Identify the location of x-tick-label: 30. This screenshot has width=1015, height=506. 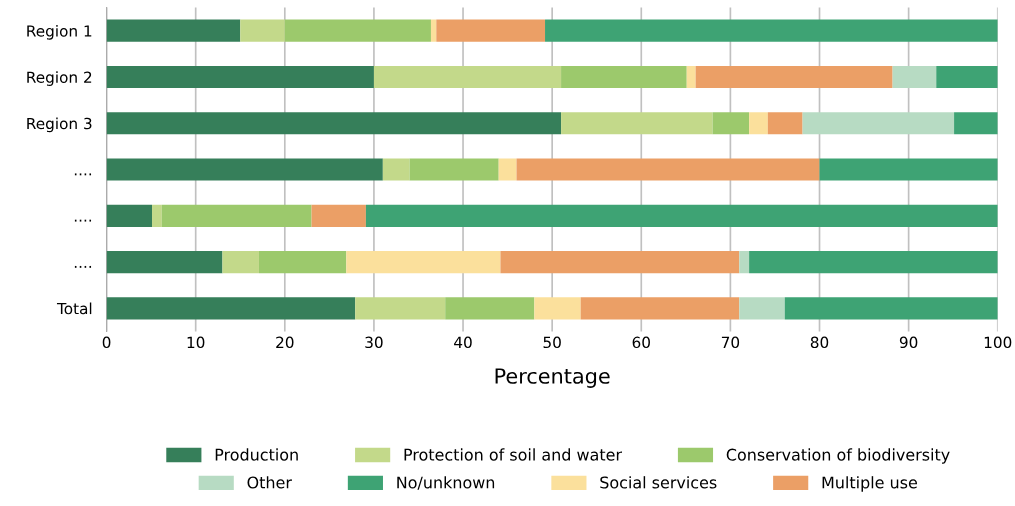
(374, 342).